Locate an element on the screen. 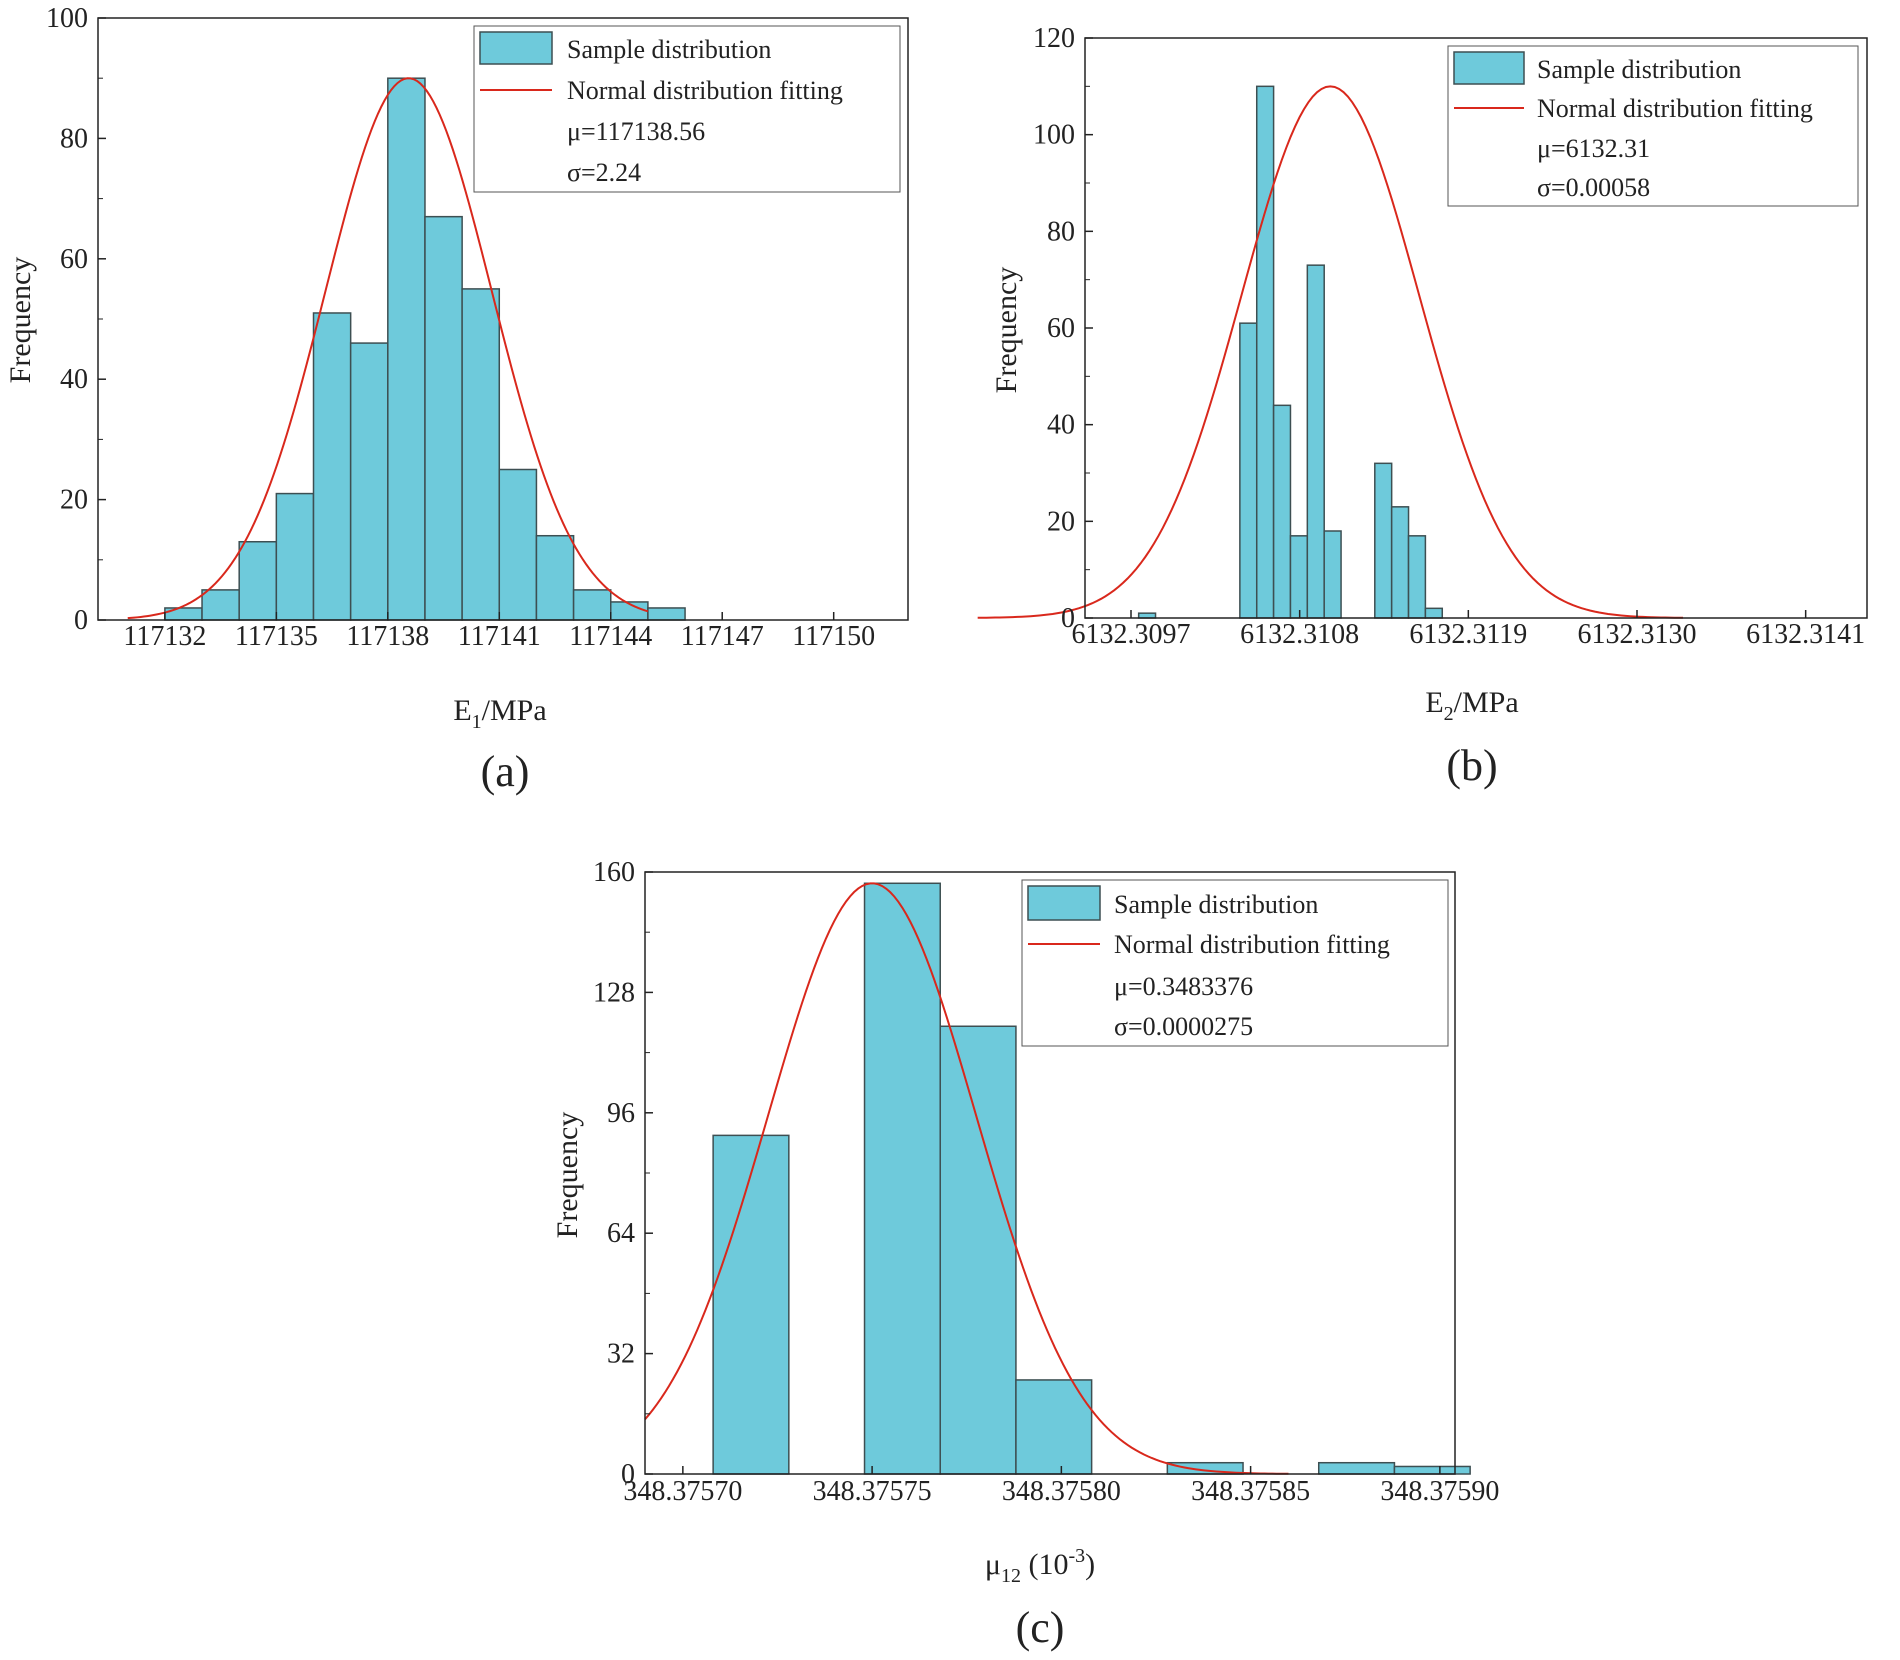 The width and height of the screenshot is (1900, 1660). panel-b-legend-swatch is located at coordinates (1489, 68).